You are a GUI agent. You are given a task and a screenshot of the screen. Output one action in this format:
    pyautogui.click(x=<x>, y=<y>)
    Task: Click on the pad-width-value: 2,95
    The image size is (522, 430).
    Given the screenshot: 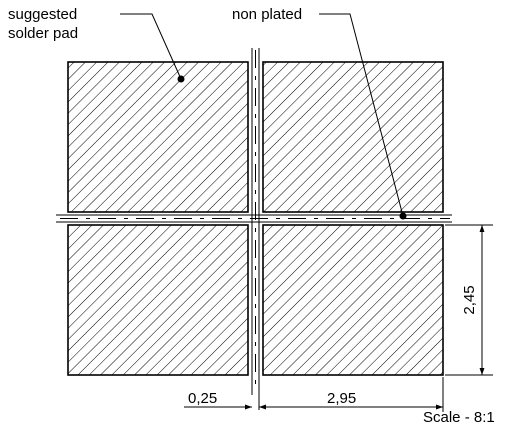 What is the action you would take?
    pyautogui.click(x=341, y=398)
    